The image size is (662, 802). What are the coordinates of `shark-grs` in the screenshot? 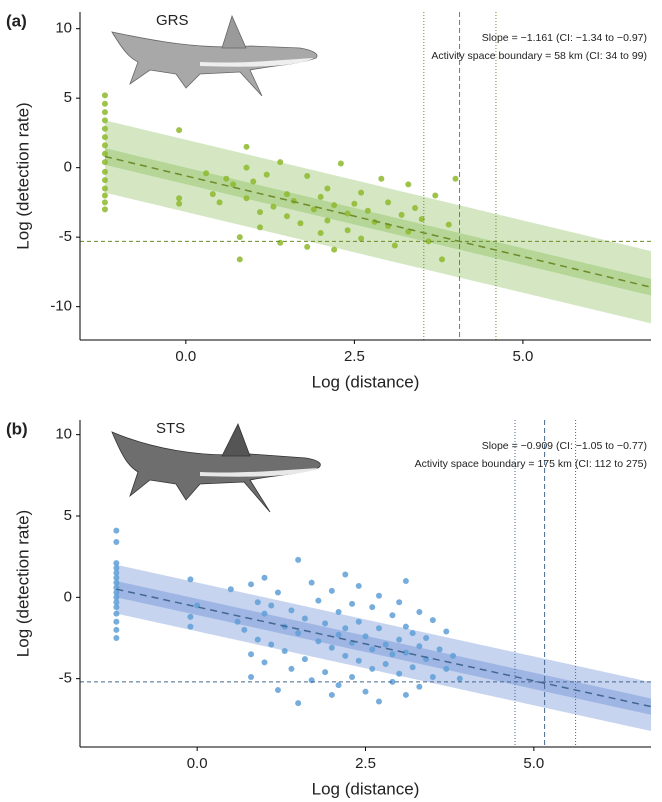 It's located at (214, 55).